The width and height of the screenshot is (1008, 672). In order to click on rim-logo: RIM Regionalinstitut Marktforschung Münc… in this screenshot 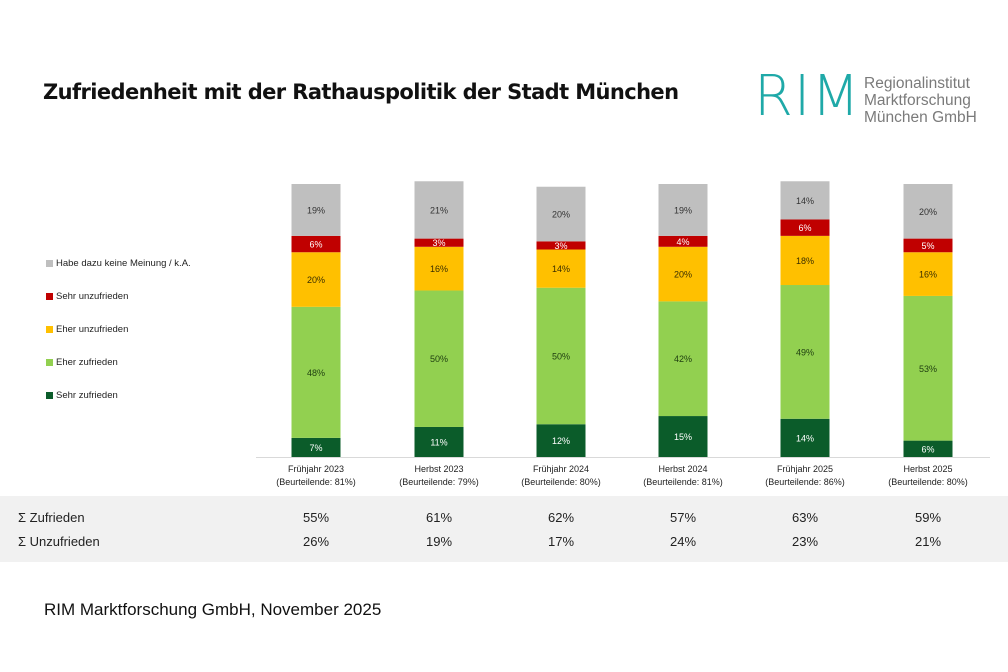, I will do `click(876, 100)`.